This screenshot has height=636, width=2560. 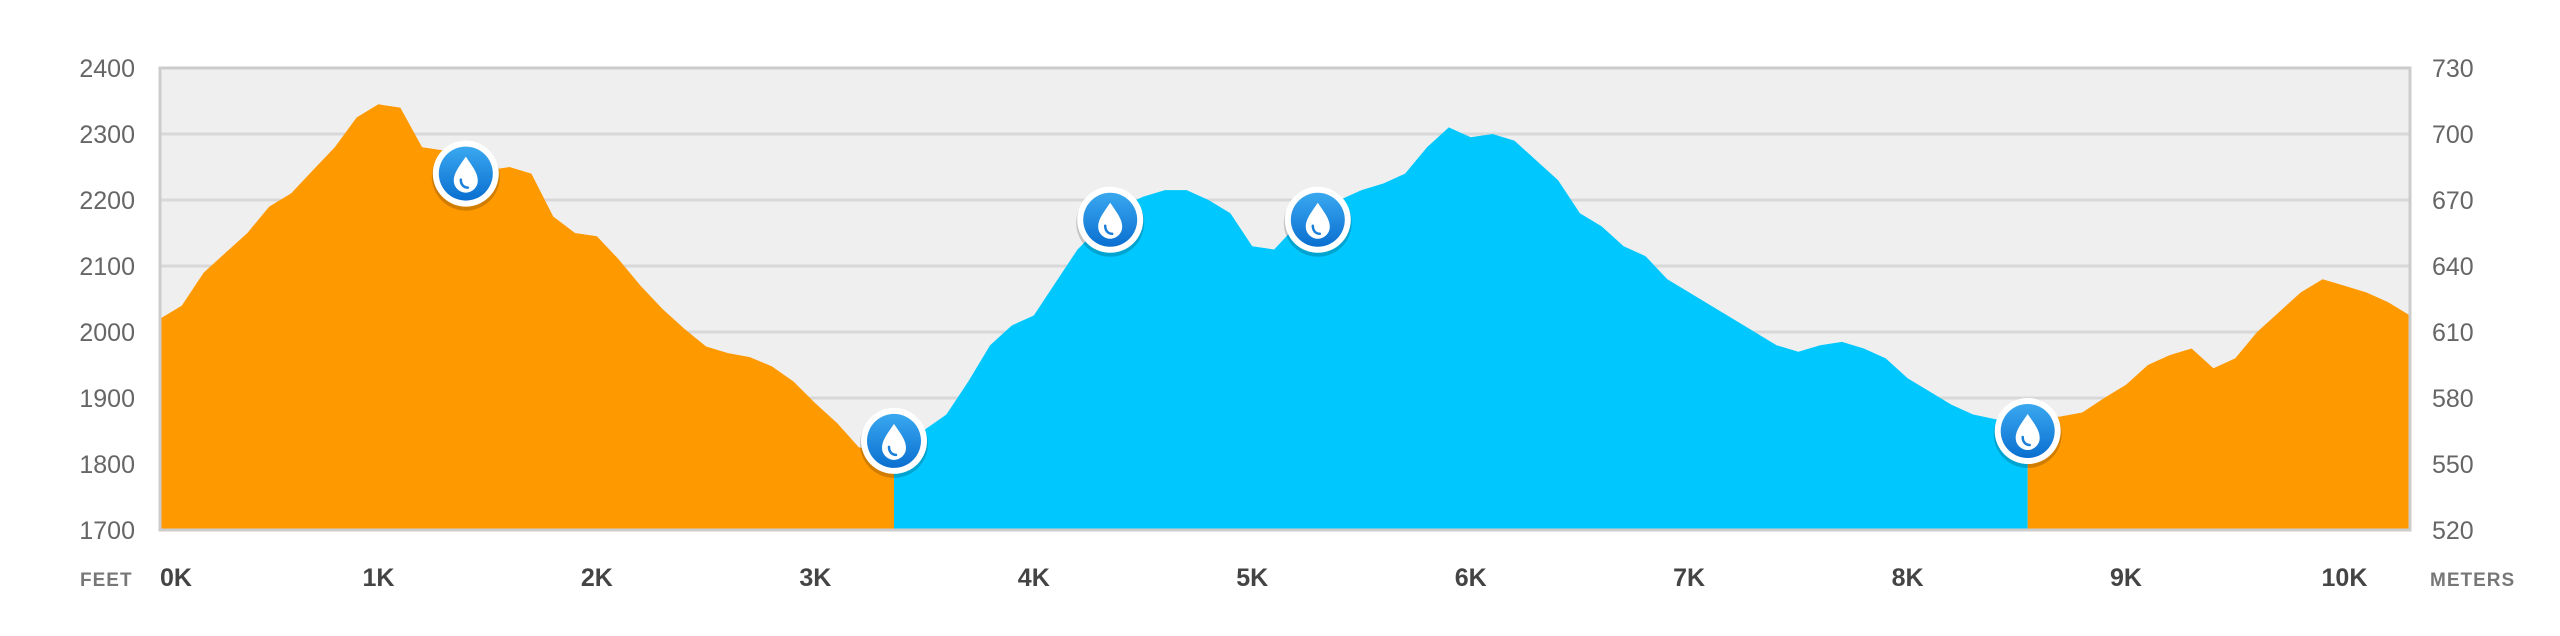 What do you see at coordinates (597, 578) in the screenshot?
I see `x-tick-label: 2K` at bounding box center [597, 578].